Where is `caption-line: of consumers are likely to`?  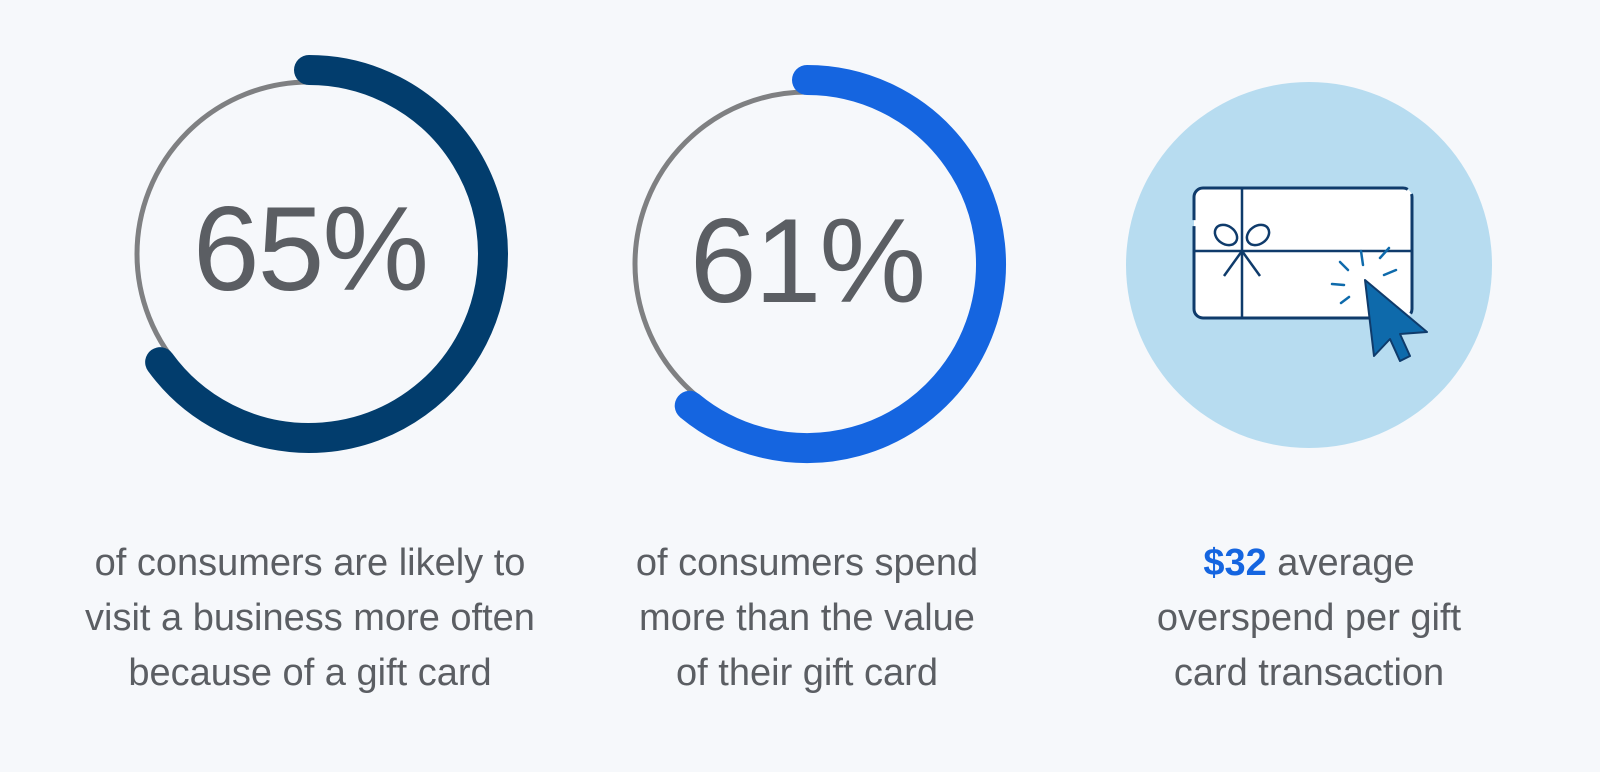 caption-line: of consumers are likely to is located at coordinates (310, 563).